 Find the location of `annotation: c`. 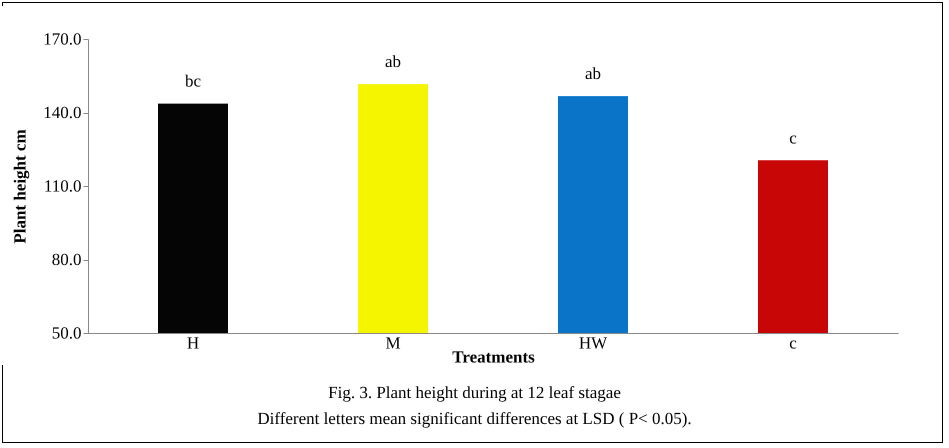

annotation: c is located at coordinates (793, 138).